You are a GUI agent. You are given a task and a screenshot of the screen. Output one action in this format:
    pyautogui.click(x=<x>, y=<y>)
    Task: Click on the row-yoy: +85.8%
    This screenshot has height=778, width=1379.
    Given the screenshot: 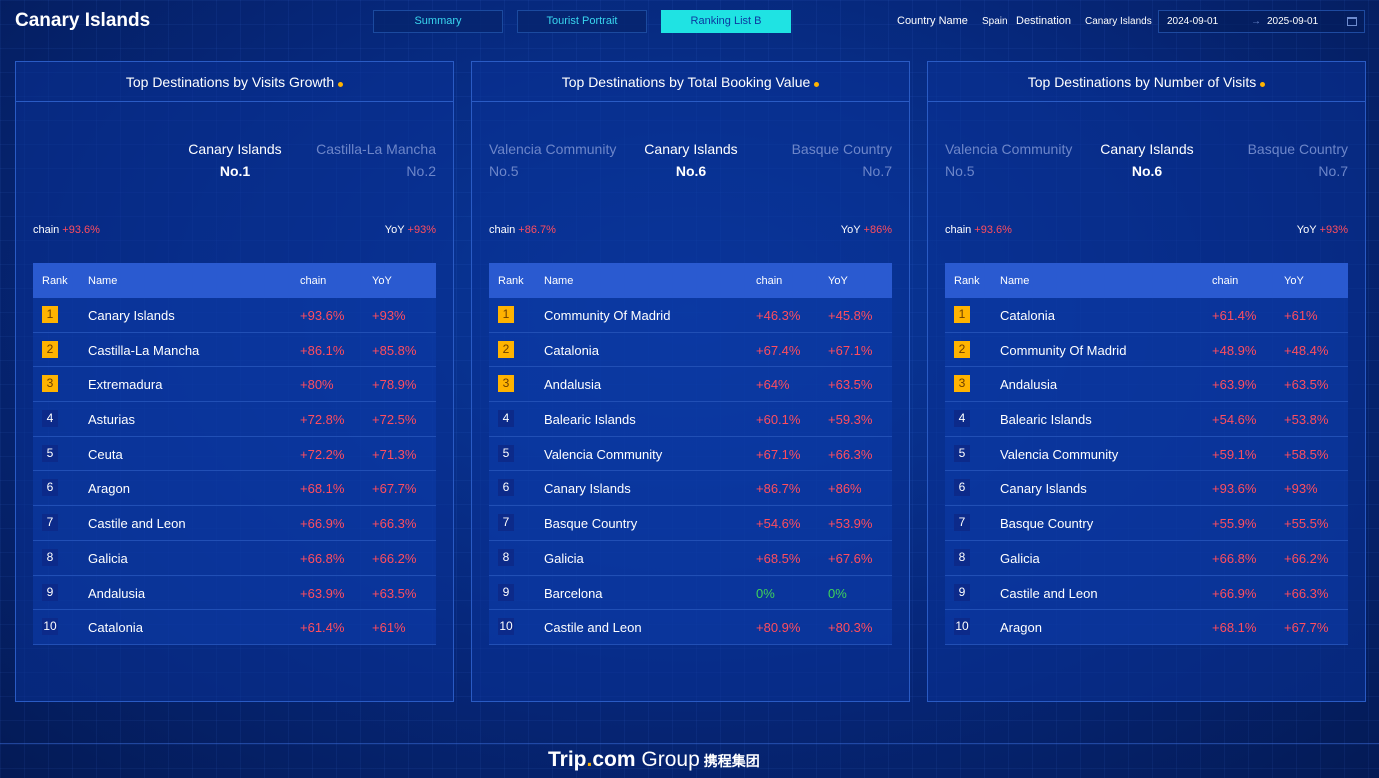 What is the action you would take?
    pyautogui.click(x=394, y=350)
    